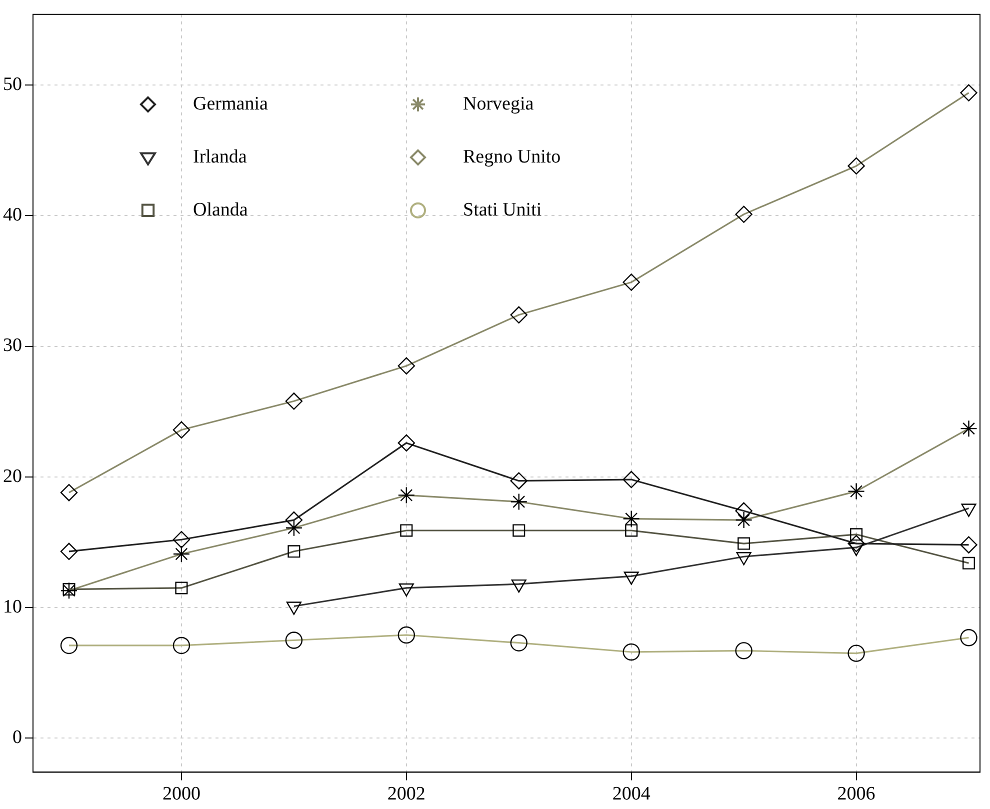 Image resolution: width=990 pixels, height=809 pixels. I want to click on y-tick-label: 50, so click(12, 84).